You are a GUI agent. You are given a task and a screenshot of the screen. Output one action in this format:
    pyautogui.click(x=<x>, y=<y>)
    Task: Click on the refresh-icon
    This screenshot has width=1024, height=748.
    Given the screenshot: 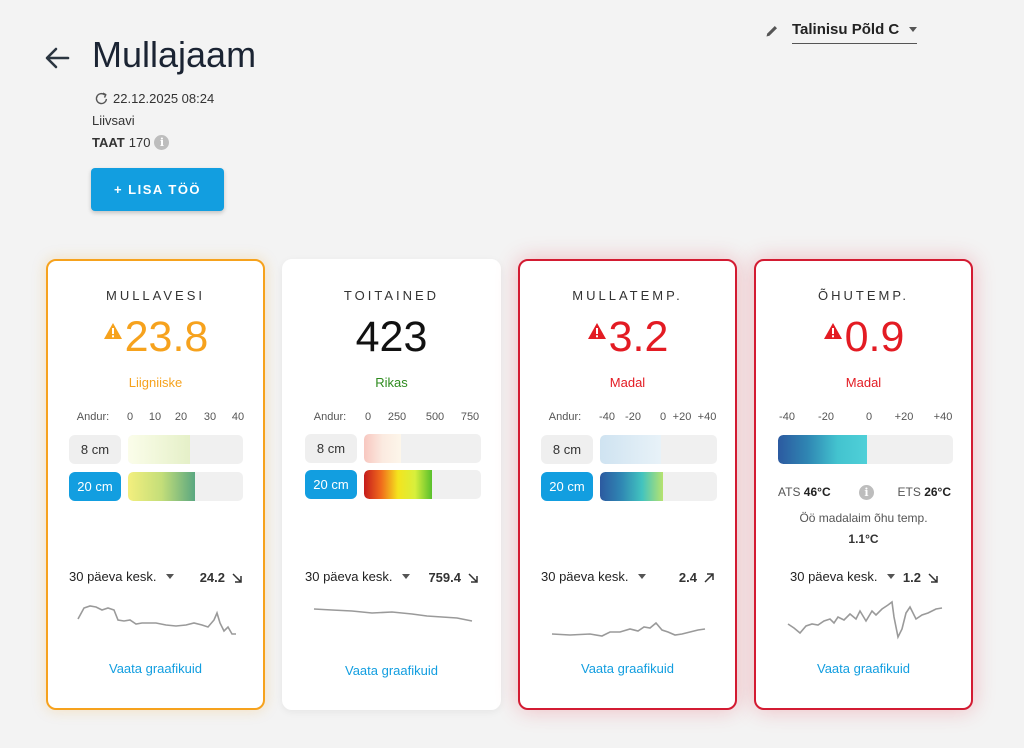 What is the action you would take?
    pyautogui.click(x=101, y=98)
    